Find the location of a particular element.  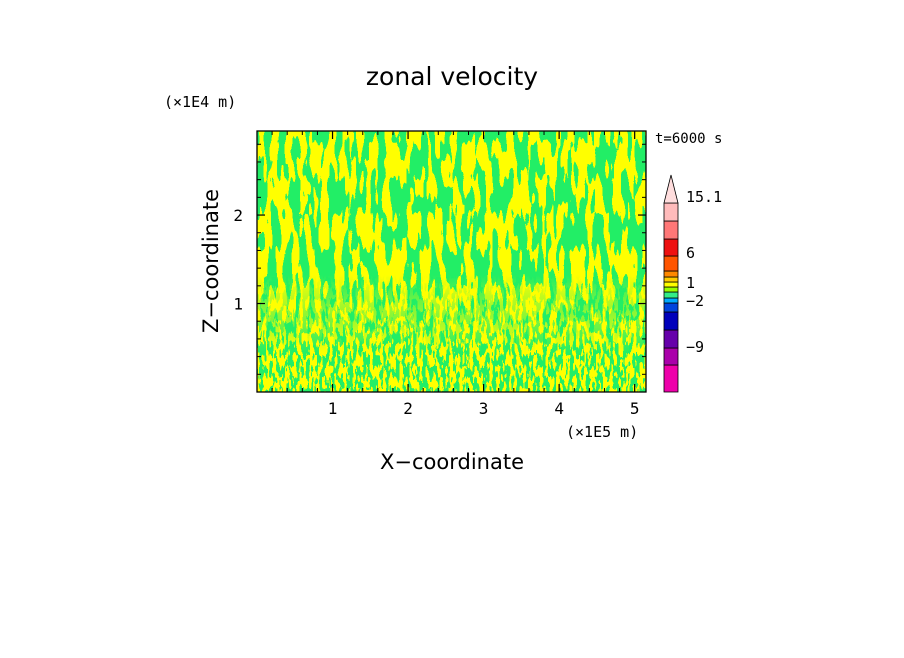

colorbar-label: 6 is located at coordinates (690, 253).